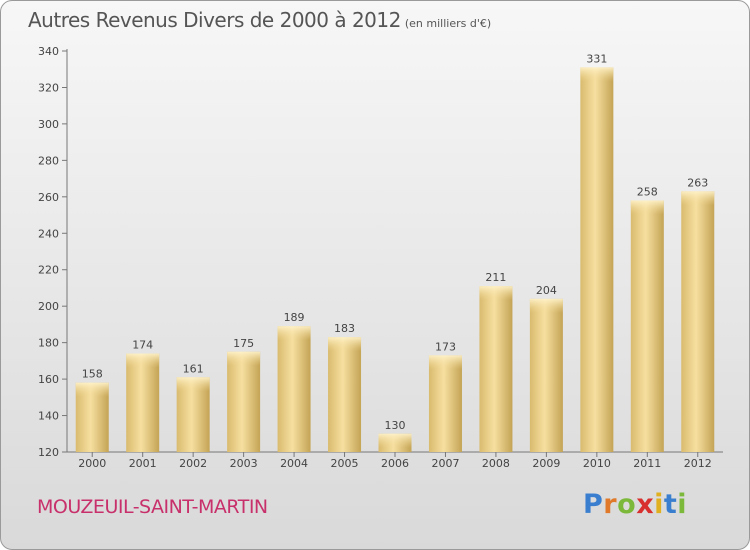  I want to click on y-tick-label: 260, so click(48, 197).